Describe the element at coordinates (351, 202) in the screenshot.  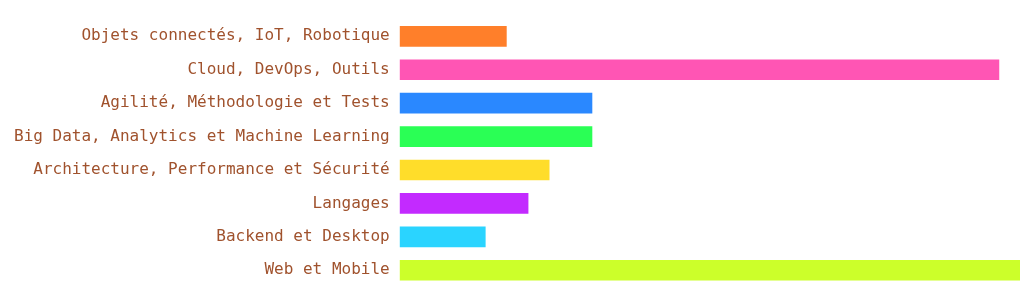
I see `y-tick-label: Langages` at that location.